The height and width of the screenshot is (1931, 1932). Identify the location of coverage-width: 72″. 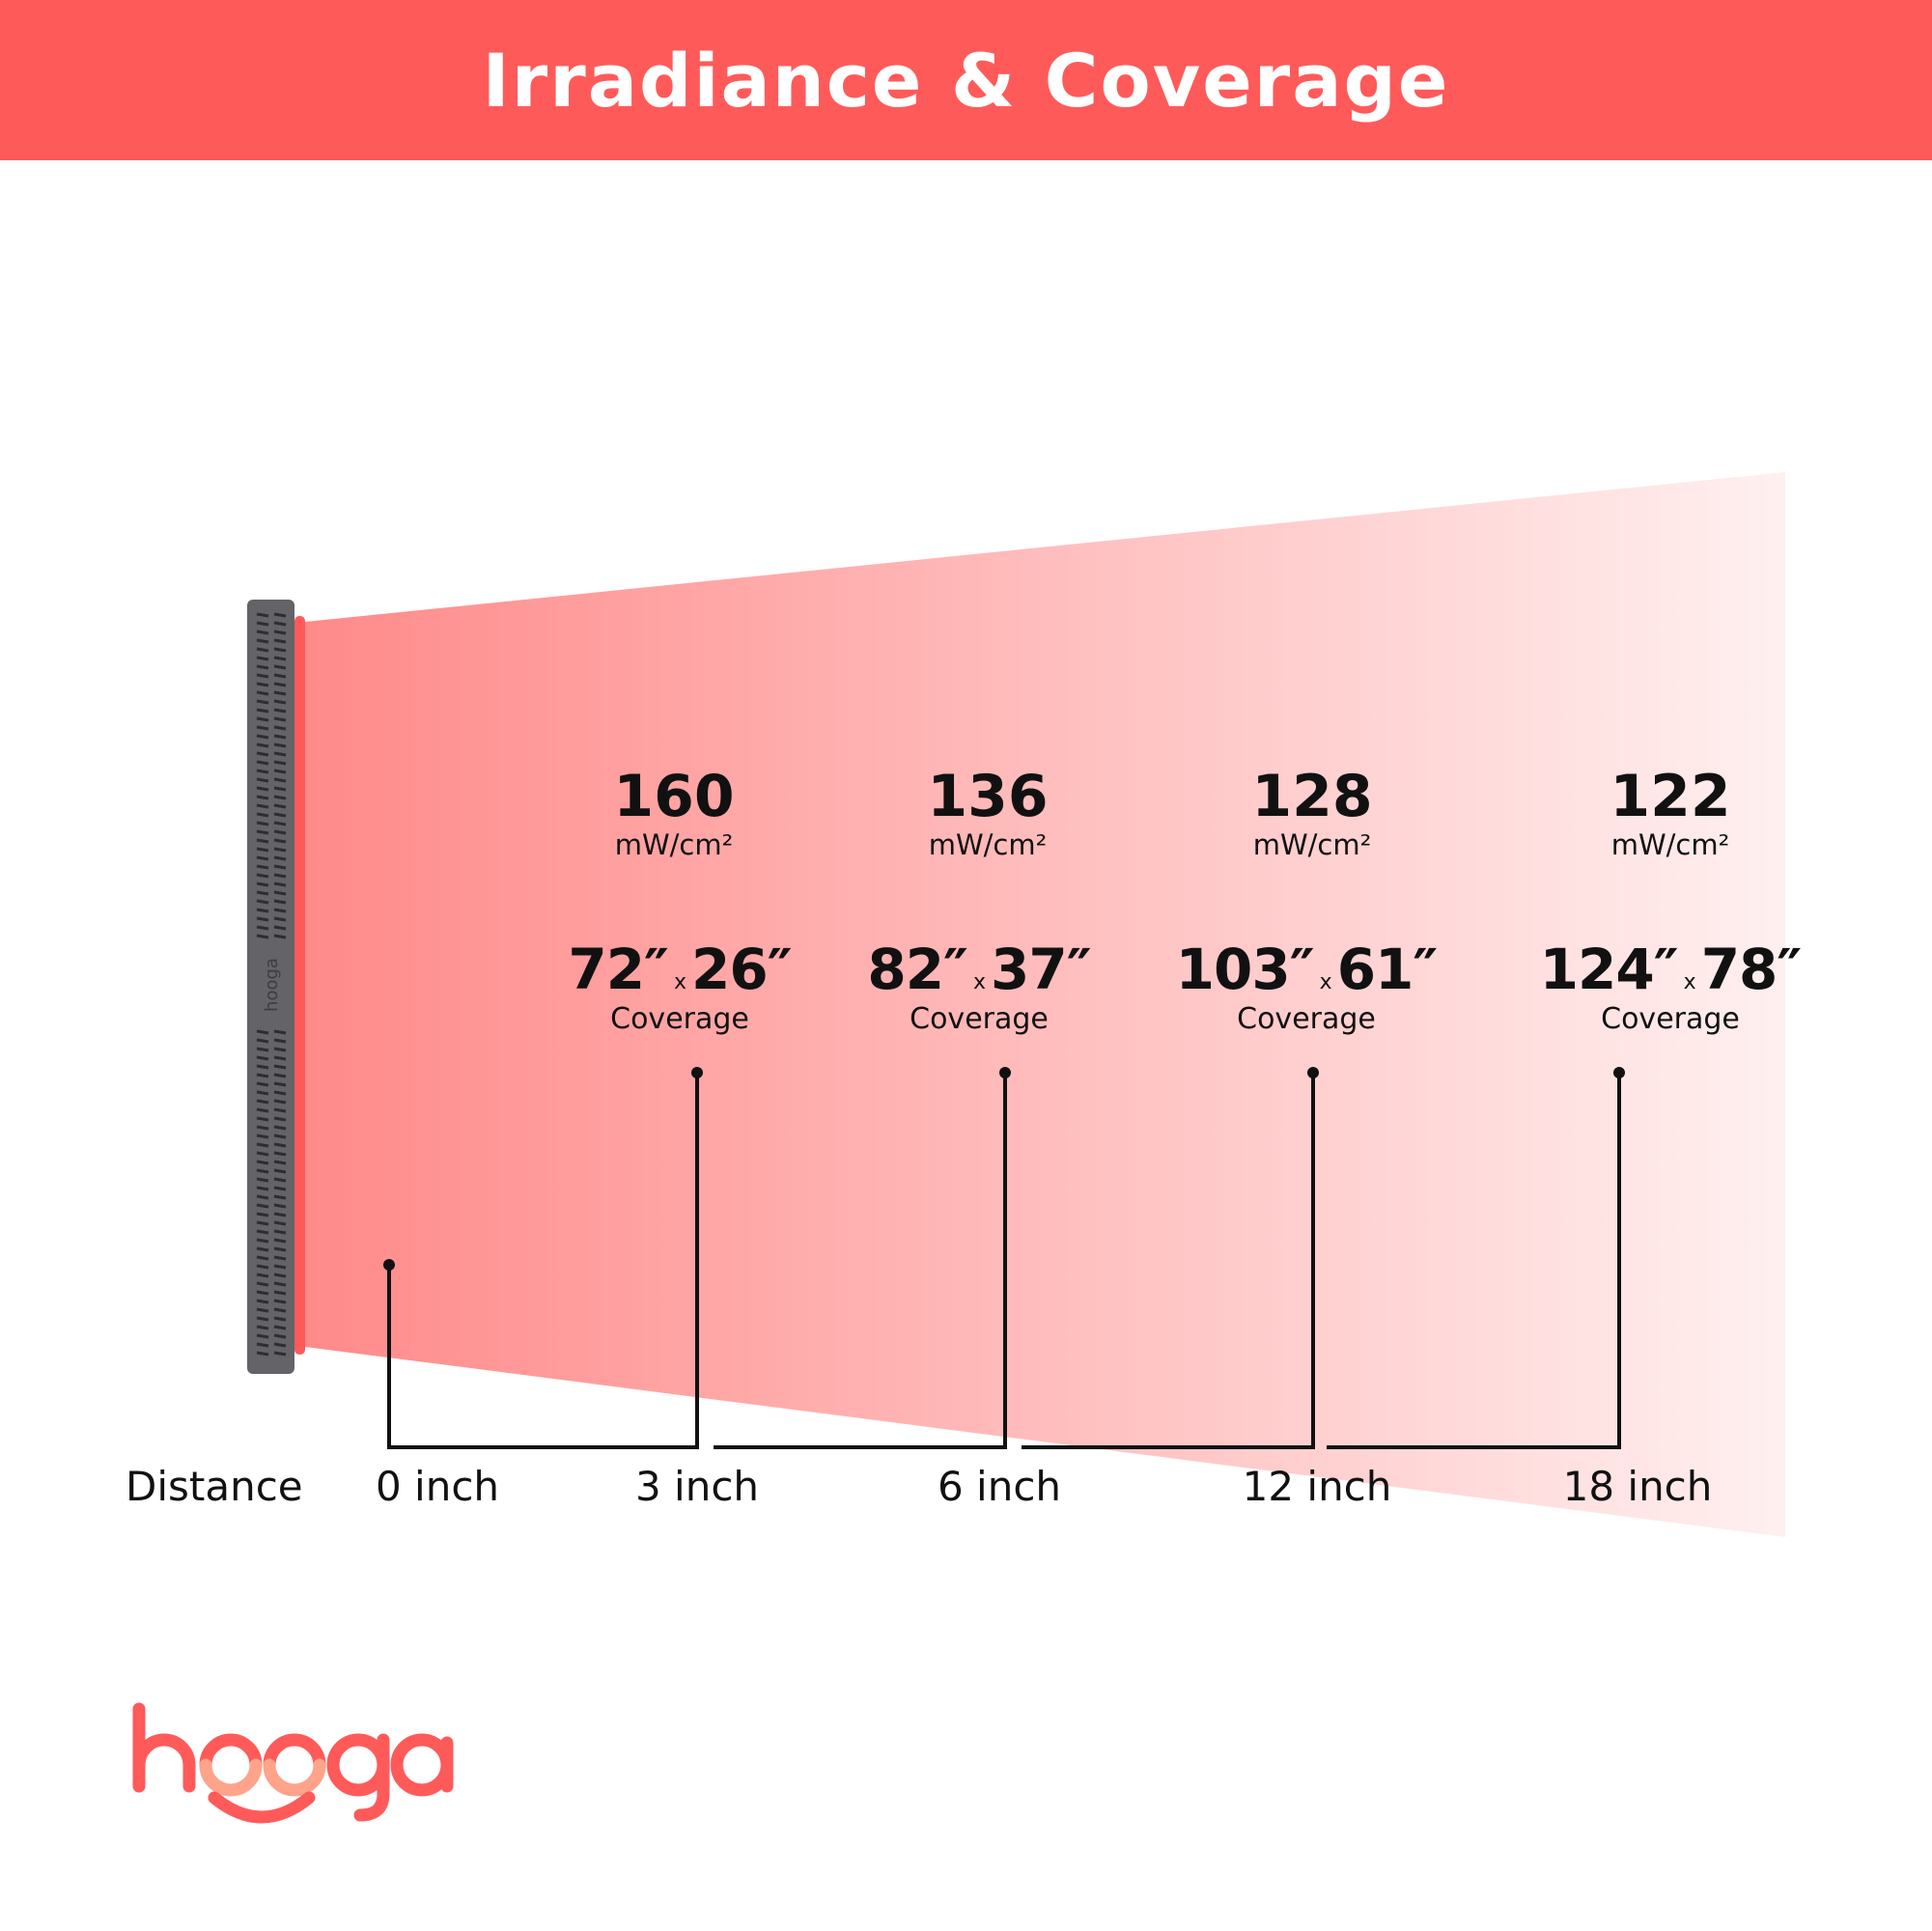
(619, 969).